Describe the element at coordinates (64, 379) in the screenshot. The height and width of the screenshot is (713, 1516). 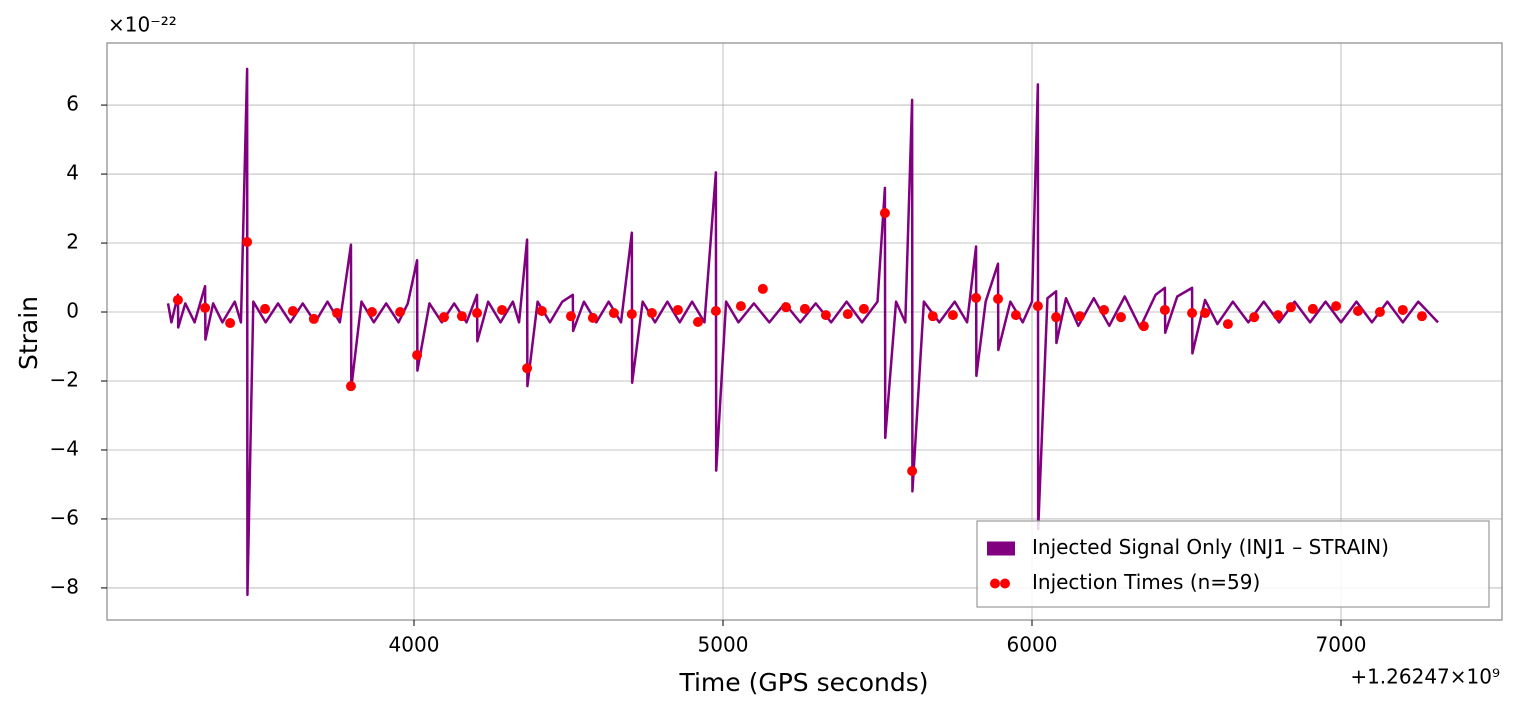
I see `y-tick-label: −2` at that location.